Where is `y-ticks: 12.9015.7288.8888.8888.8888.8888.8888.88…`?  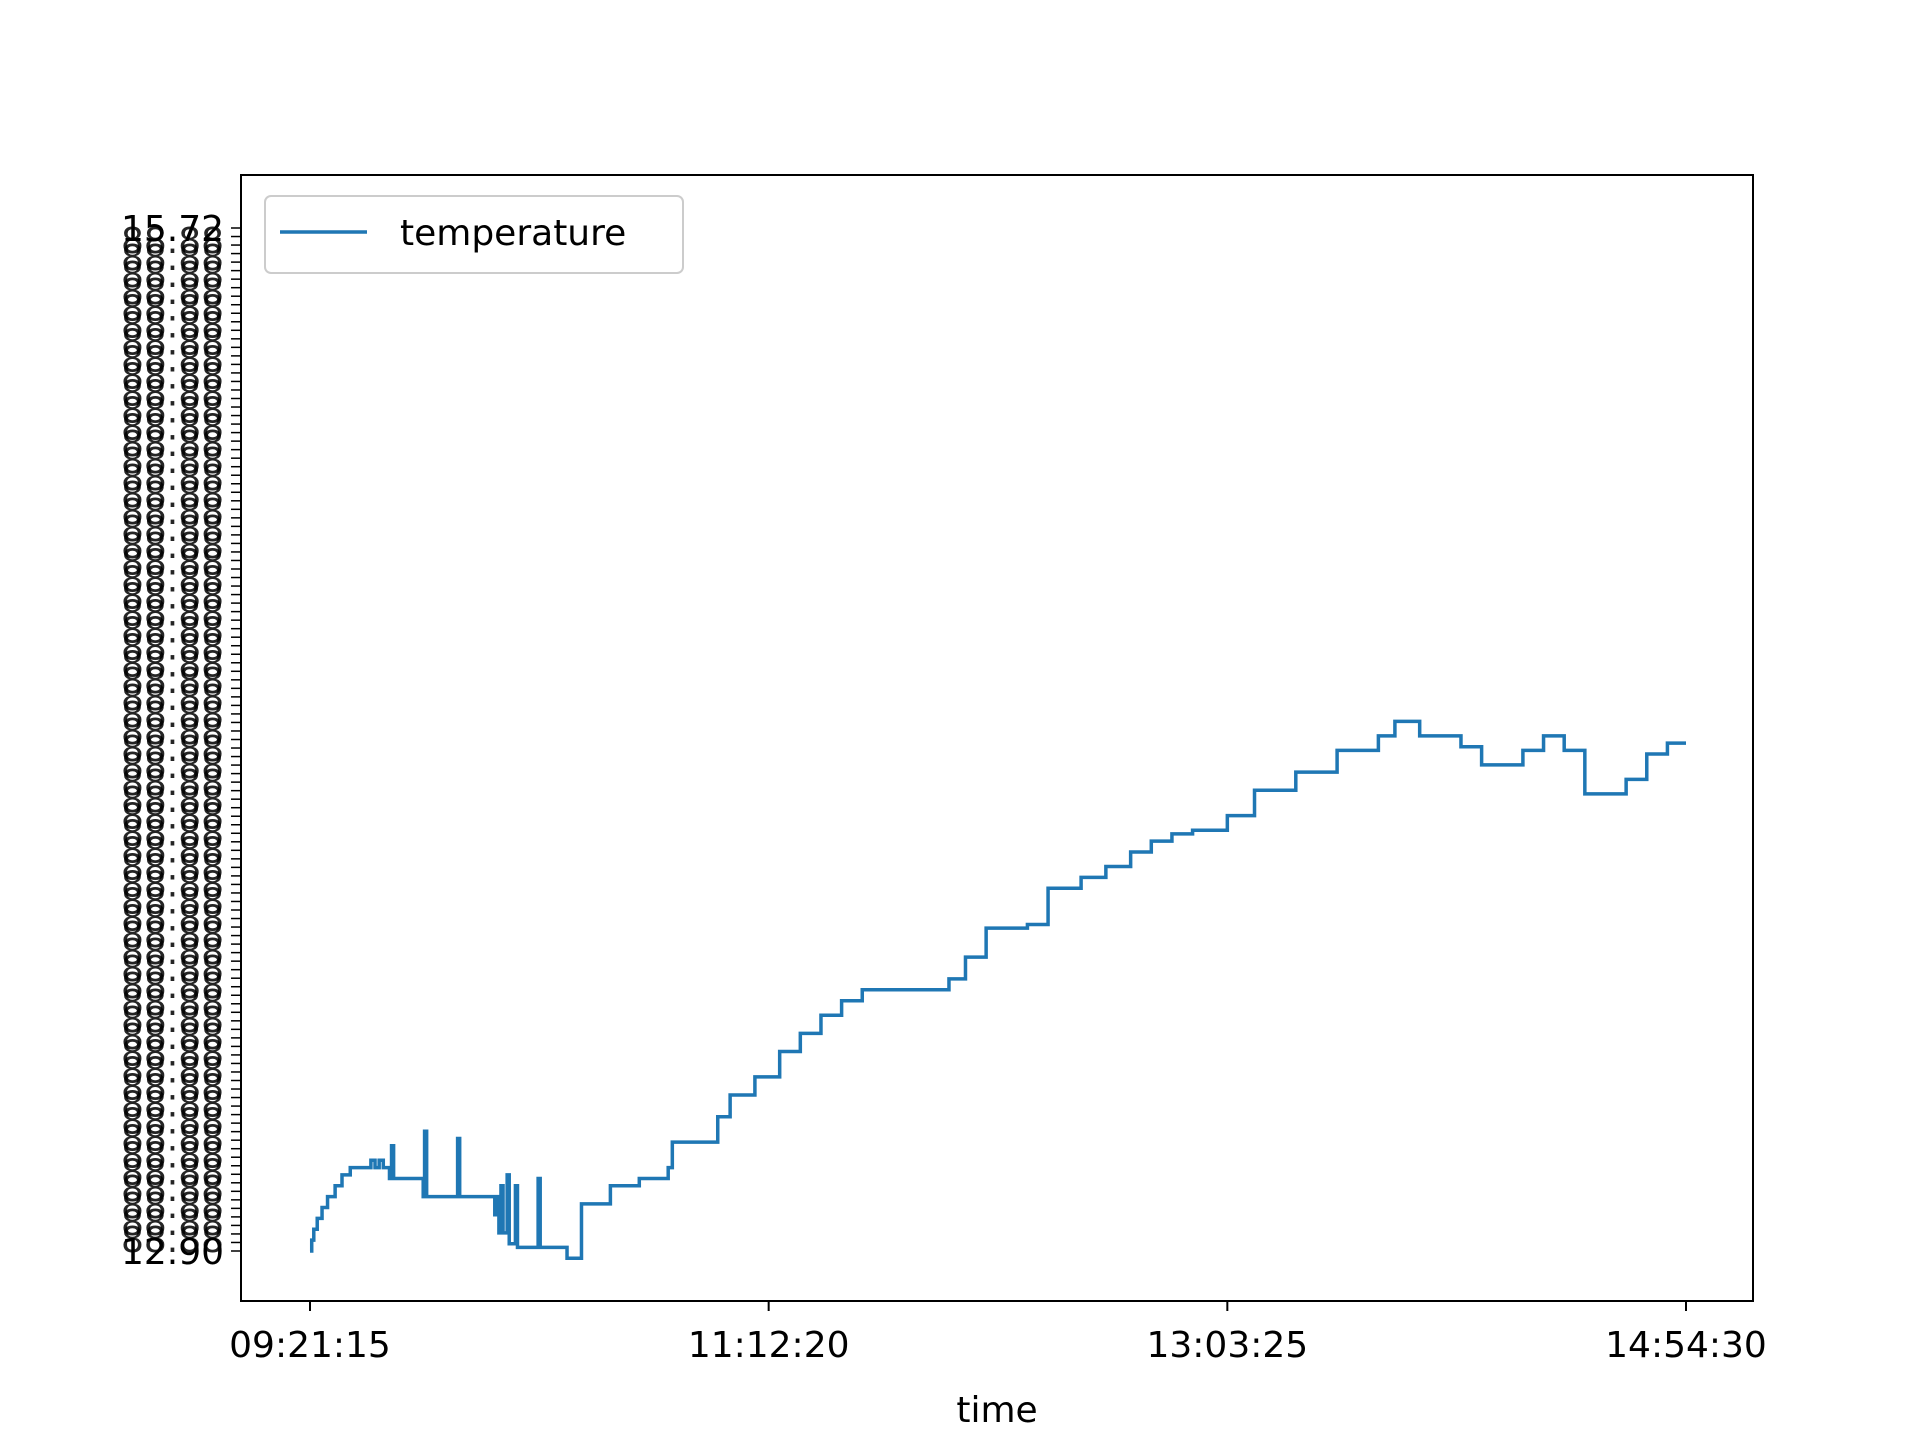 y-ticks: 12.9015.7288.8888.8888.8888.8888.8888.88… is located at coordinates (181, 741).